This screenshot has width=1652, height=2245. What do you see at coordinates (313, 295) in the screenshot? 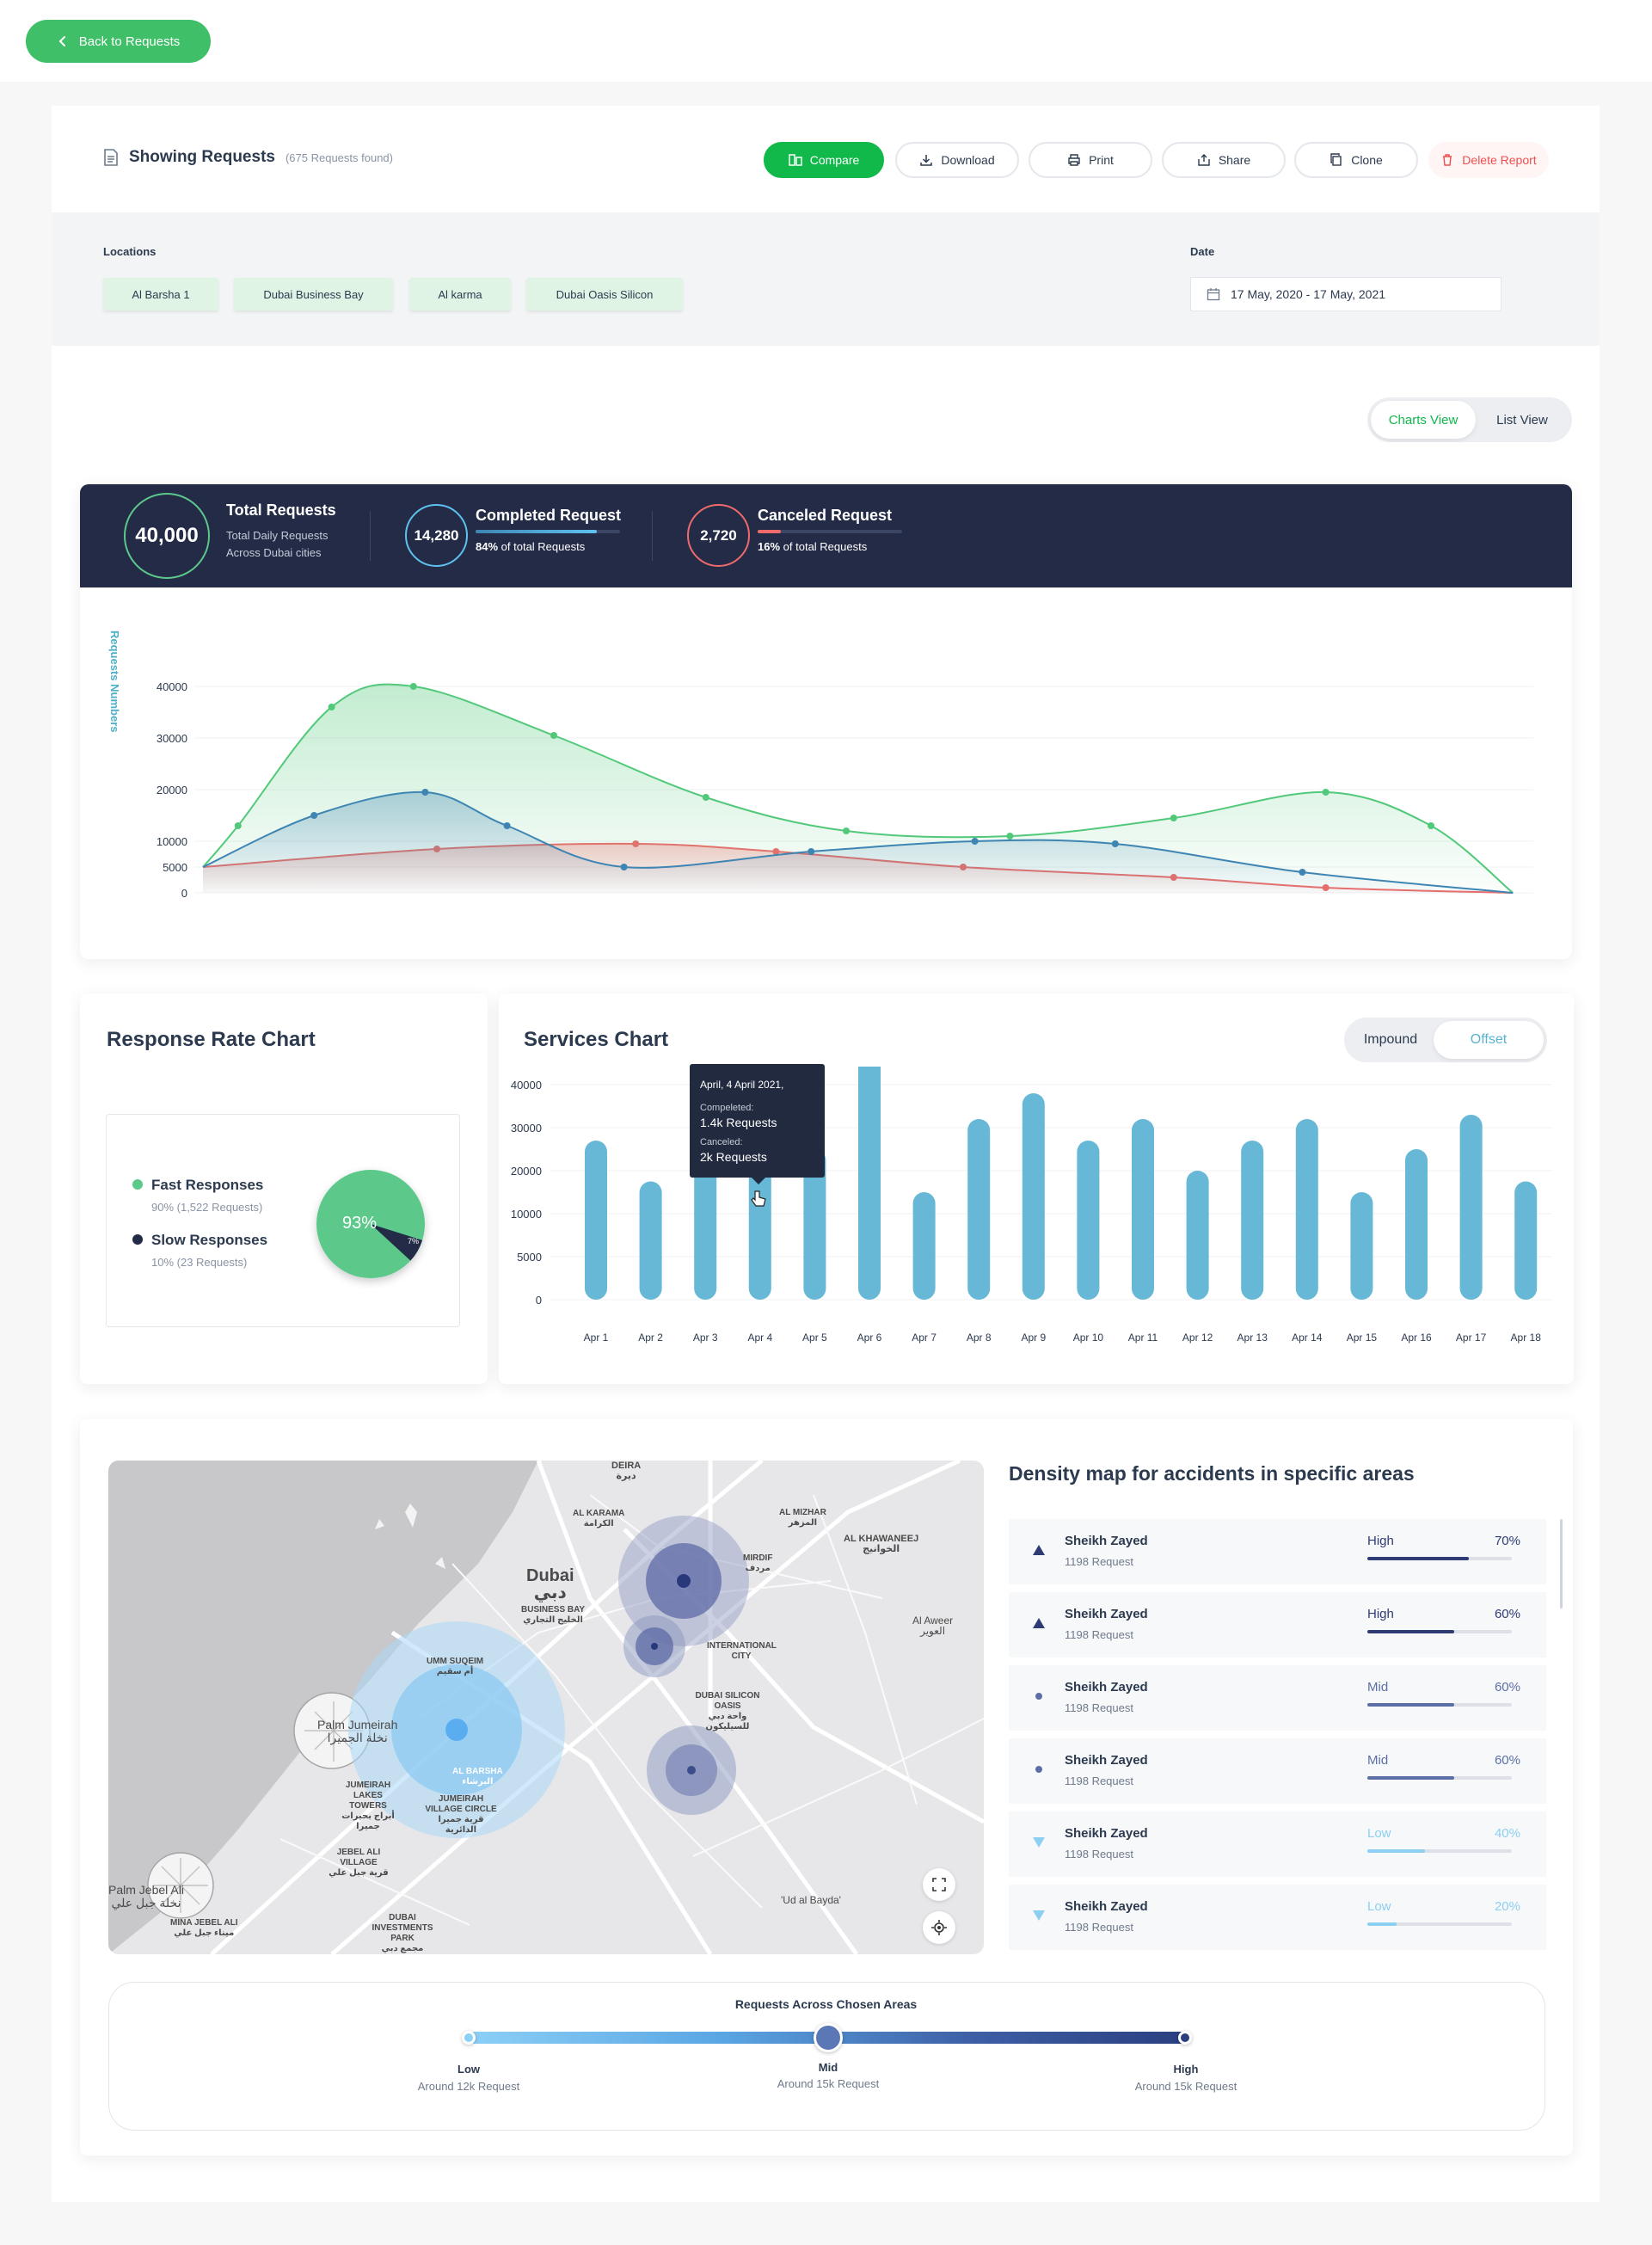
I see `location-chip: Dubai Business Bay` at bounding box center [313, 295].